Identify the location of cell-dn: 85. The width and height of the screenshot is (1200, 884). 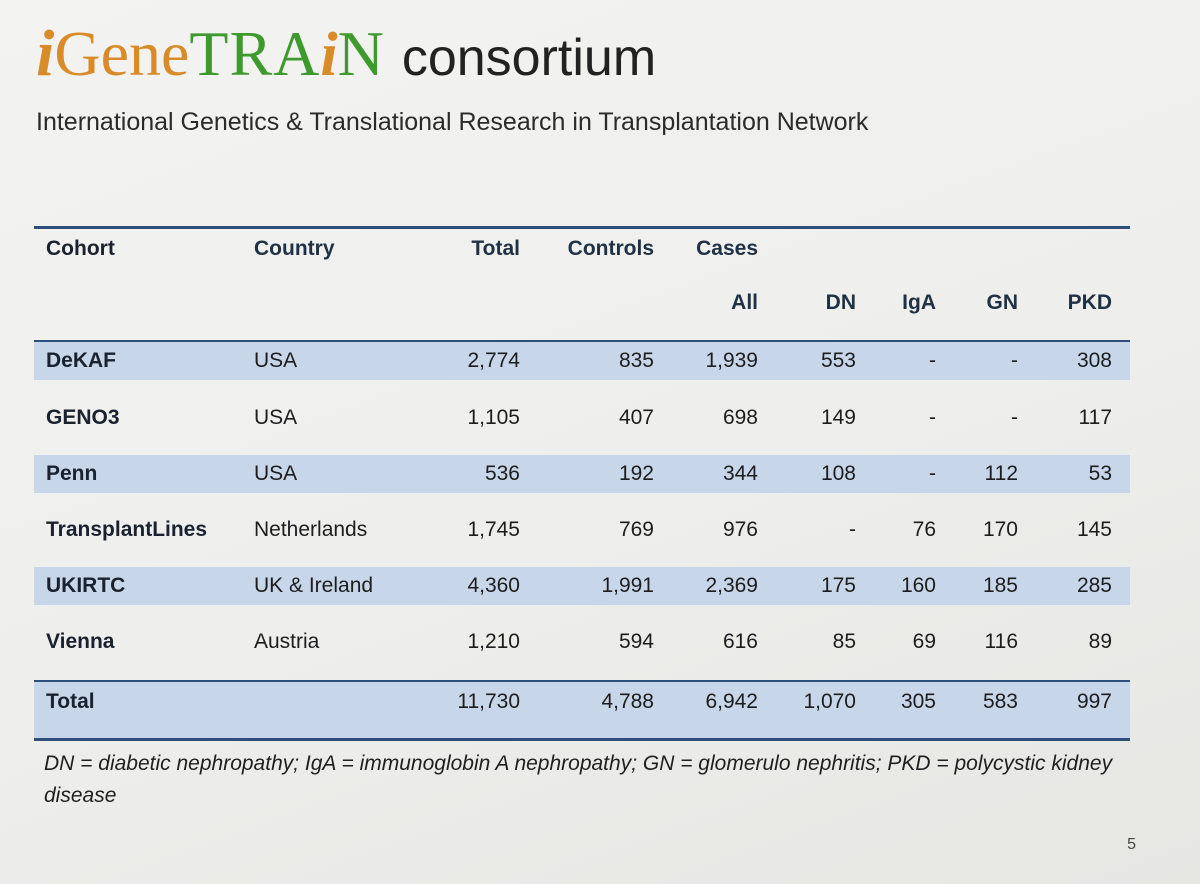
(844, 641).